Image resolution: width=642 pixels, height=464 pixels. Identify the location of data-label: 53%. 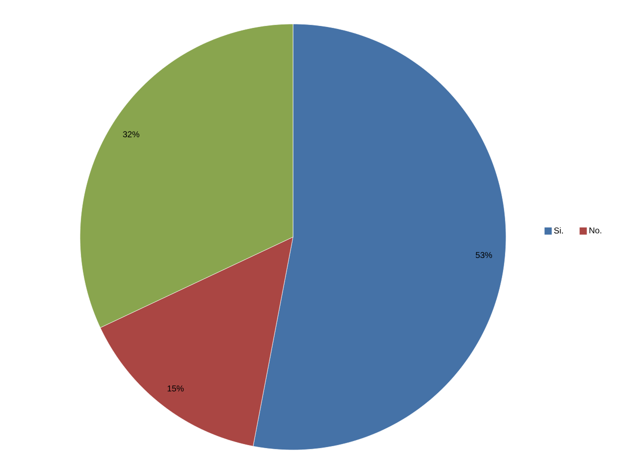
(484, 255).